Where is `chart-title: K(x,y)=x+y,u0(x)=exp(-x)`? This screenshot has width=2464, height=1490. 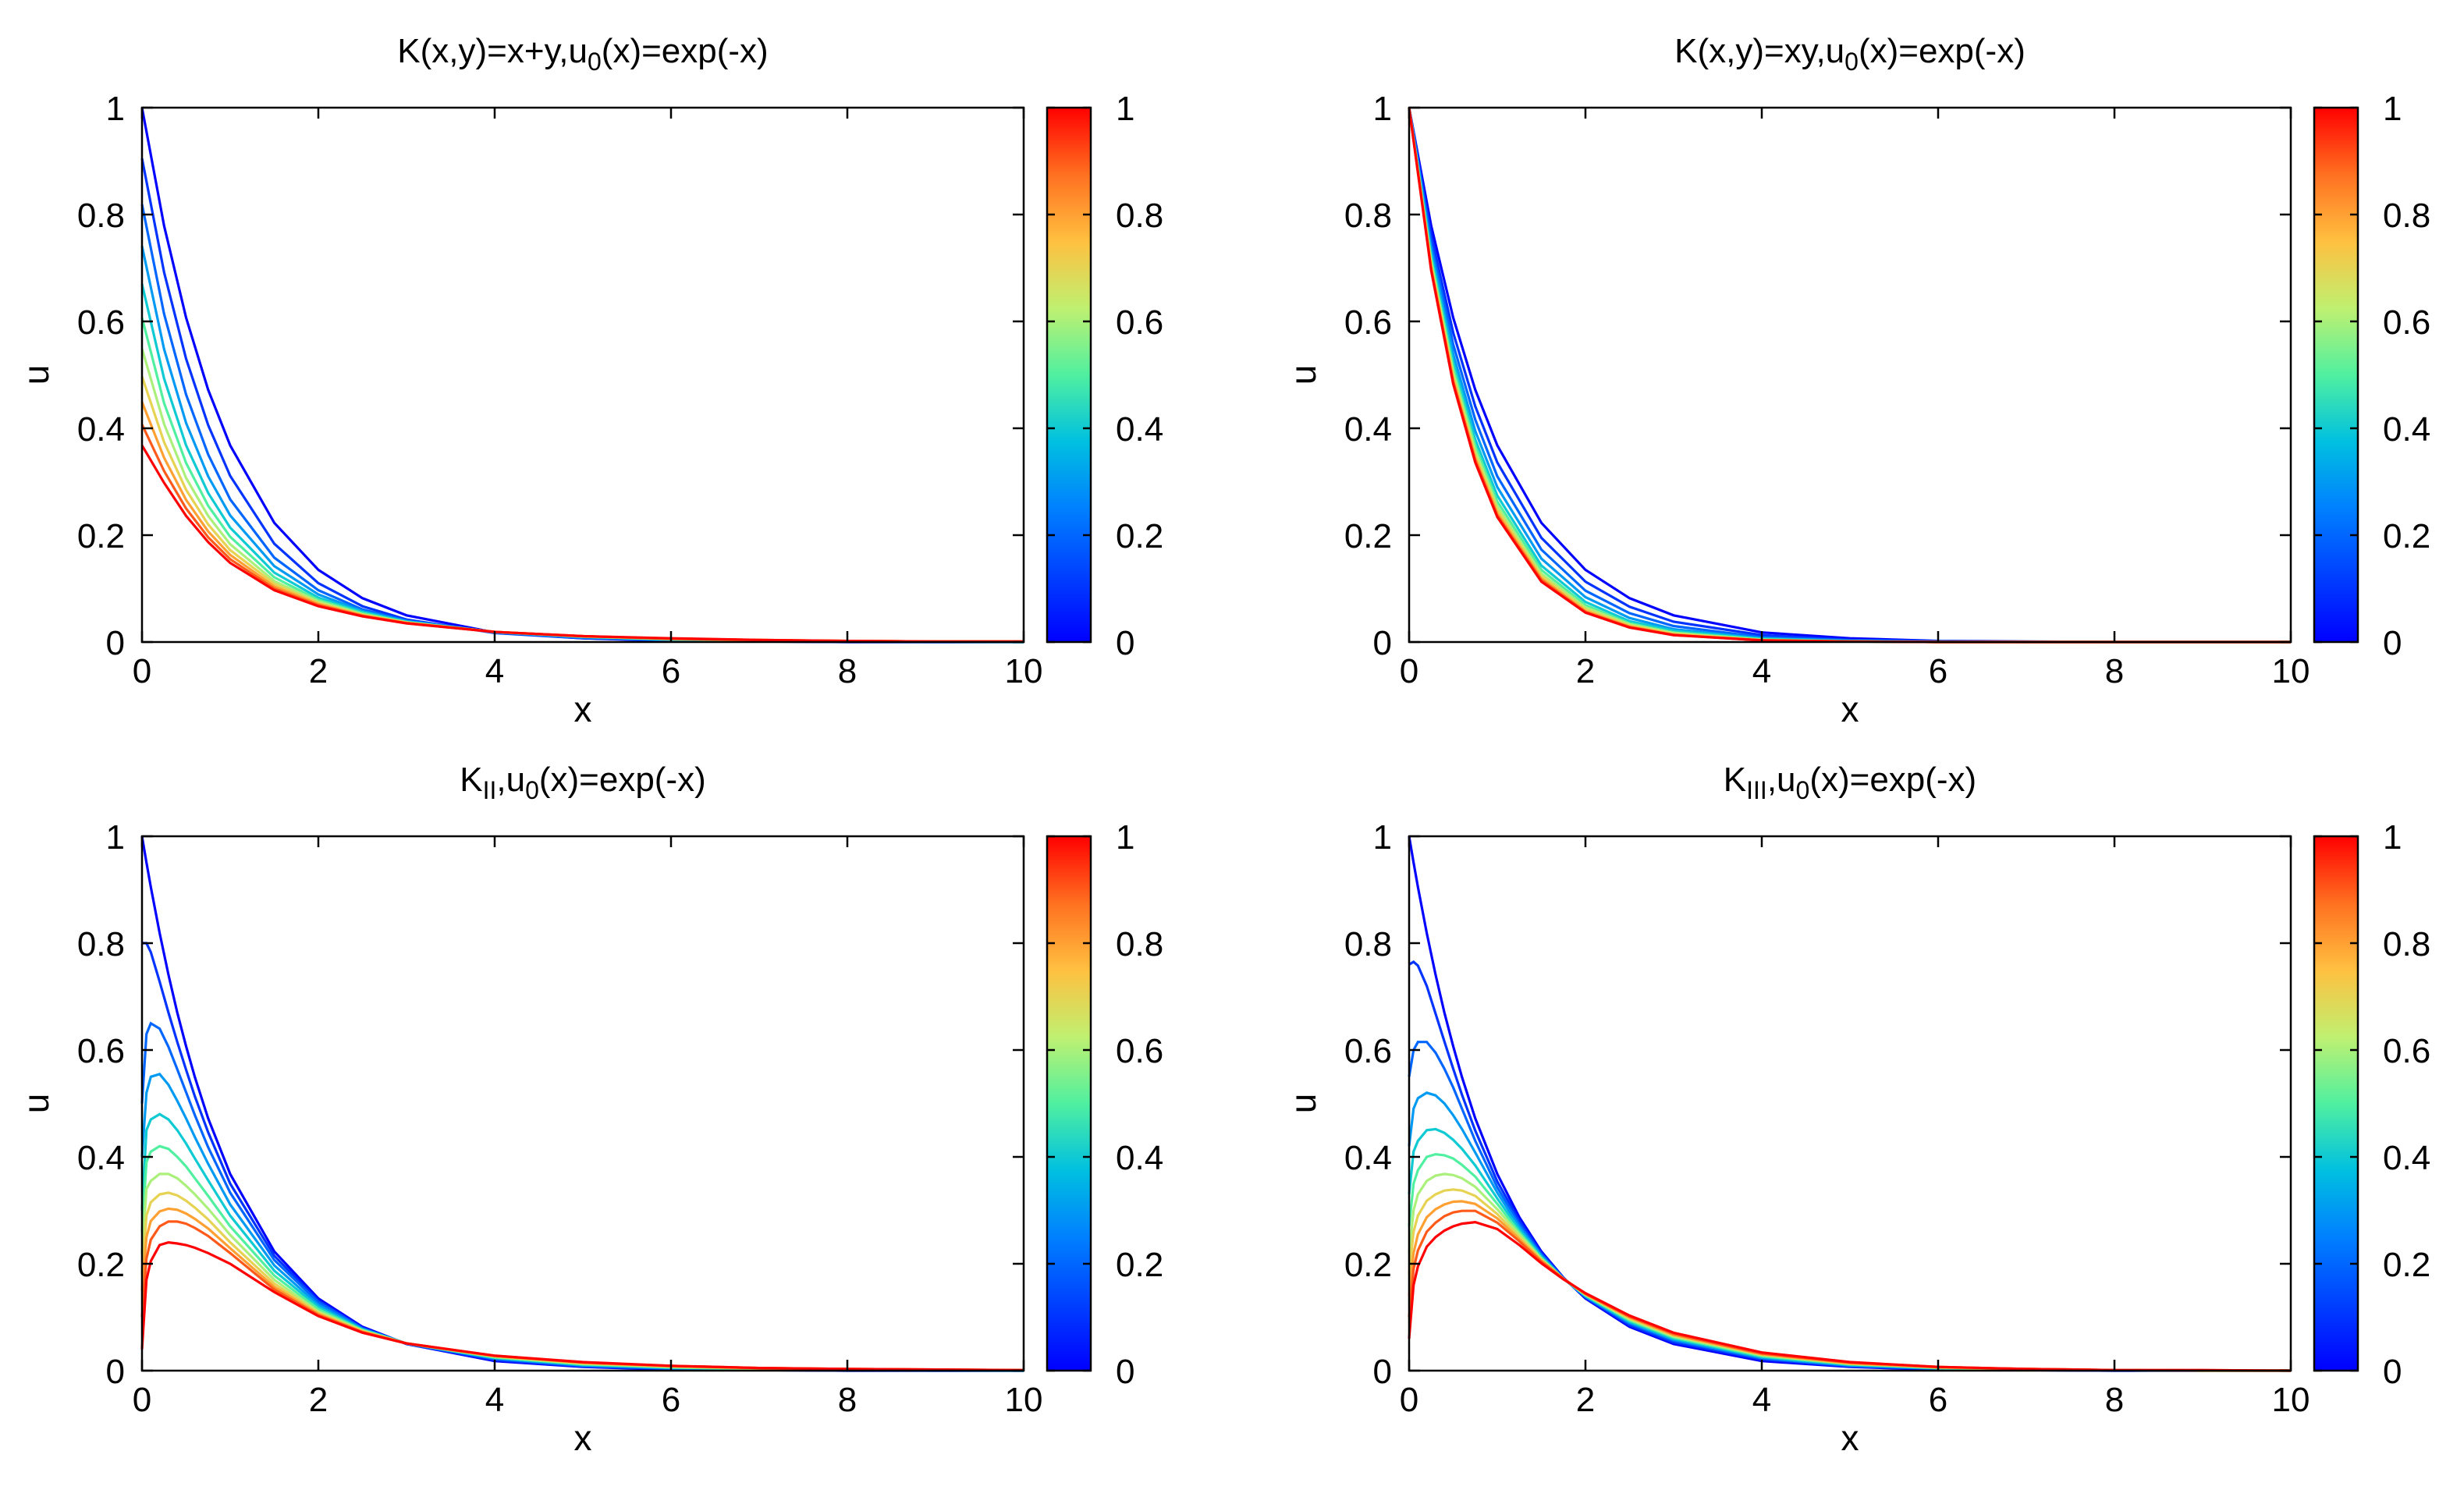
chart-title: K(x,y)=x+y,u0(x)=exp(-x) is located at coordinates (582, 54).